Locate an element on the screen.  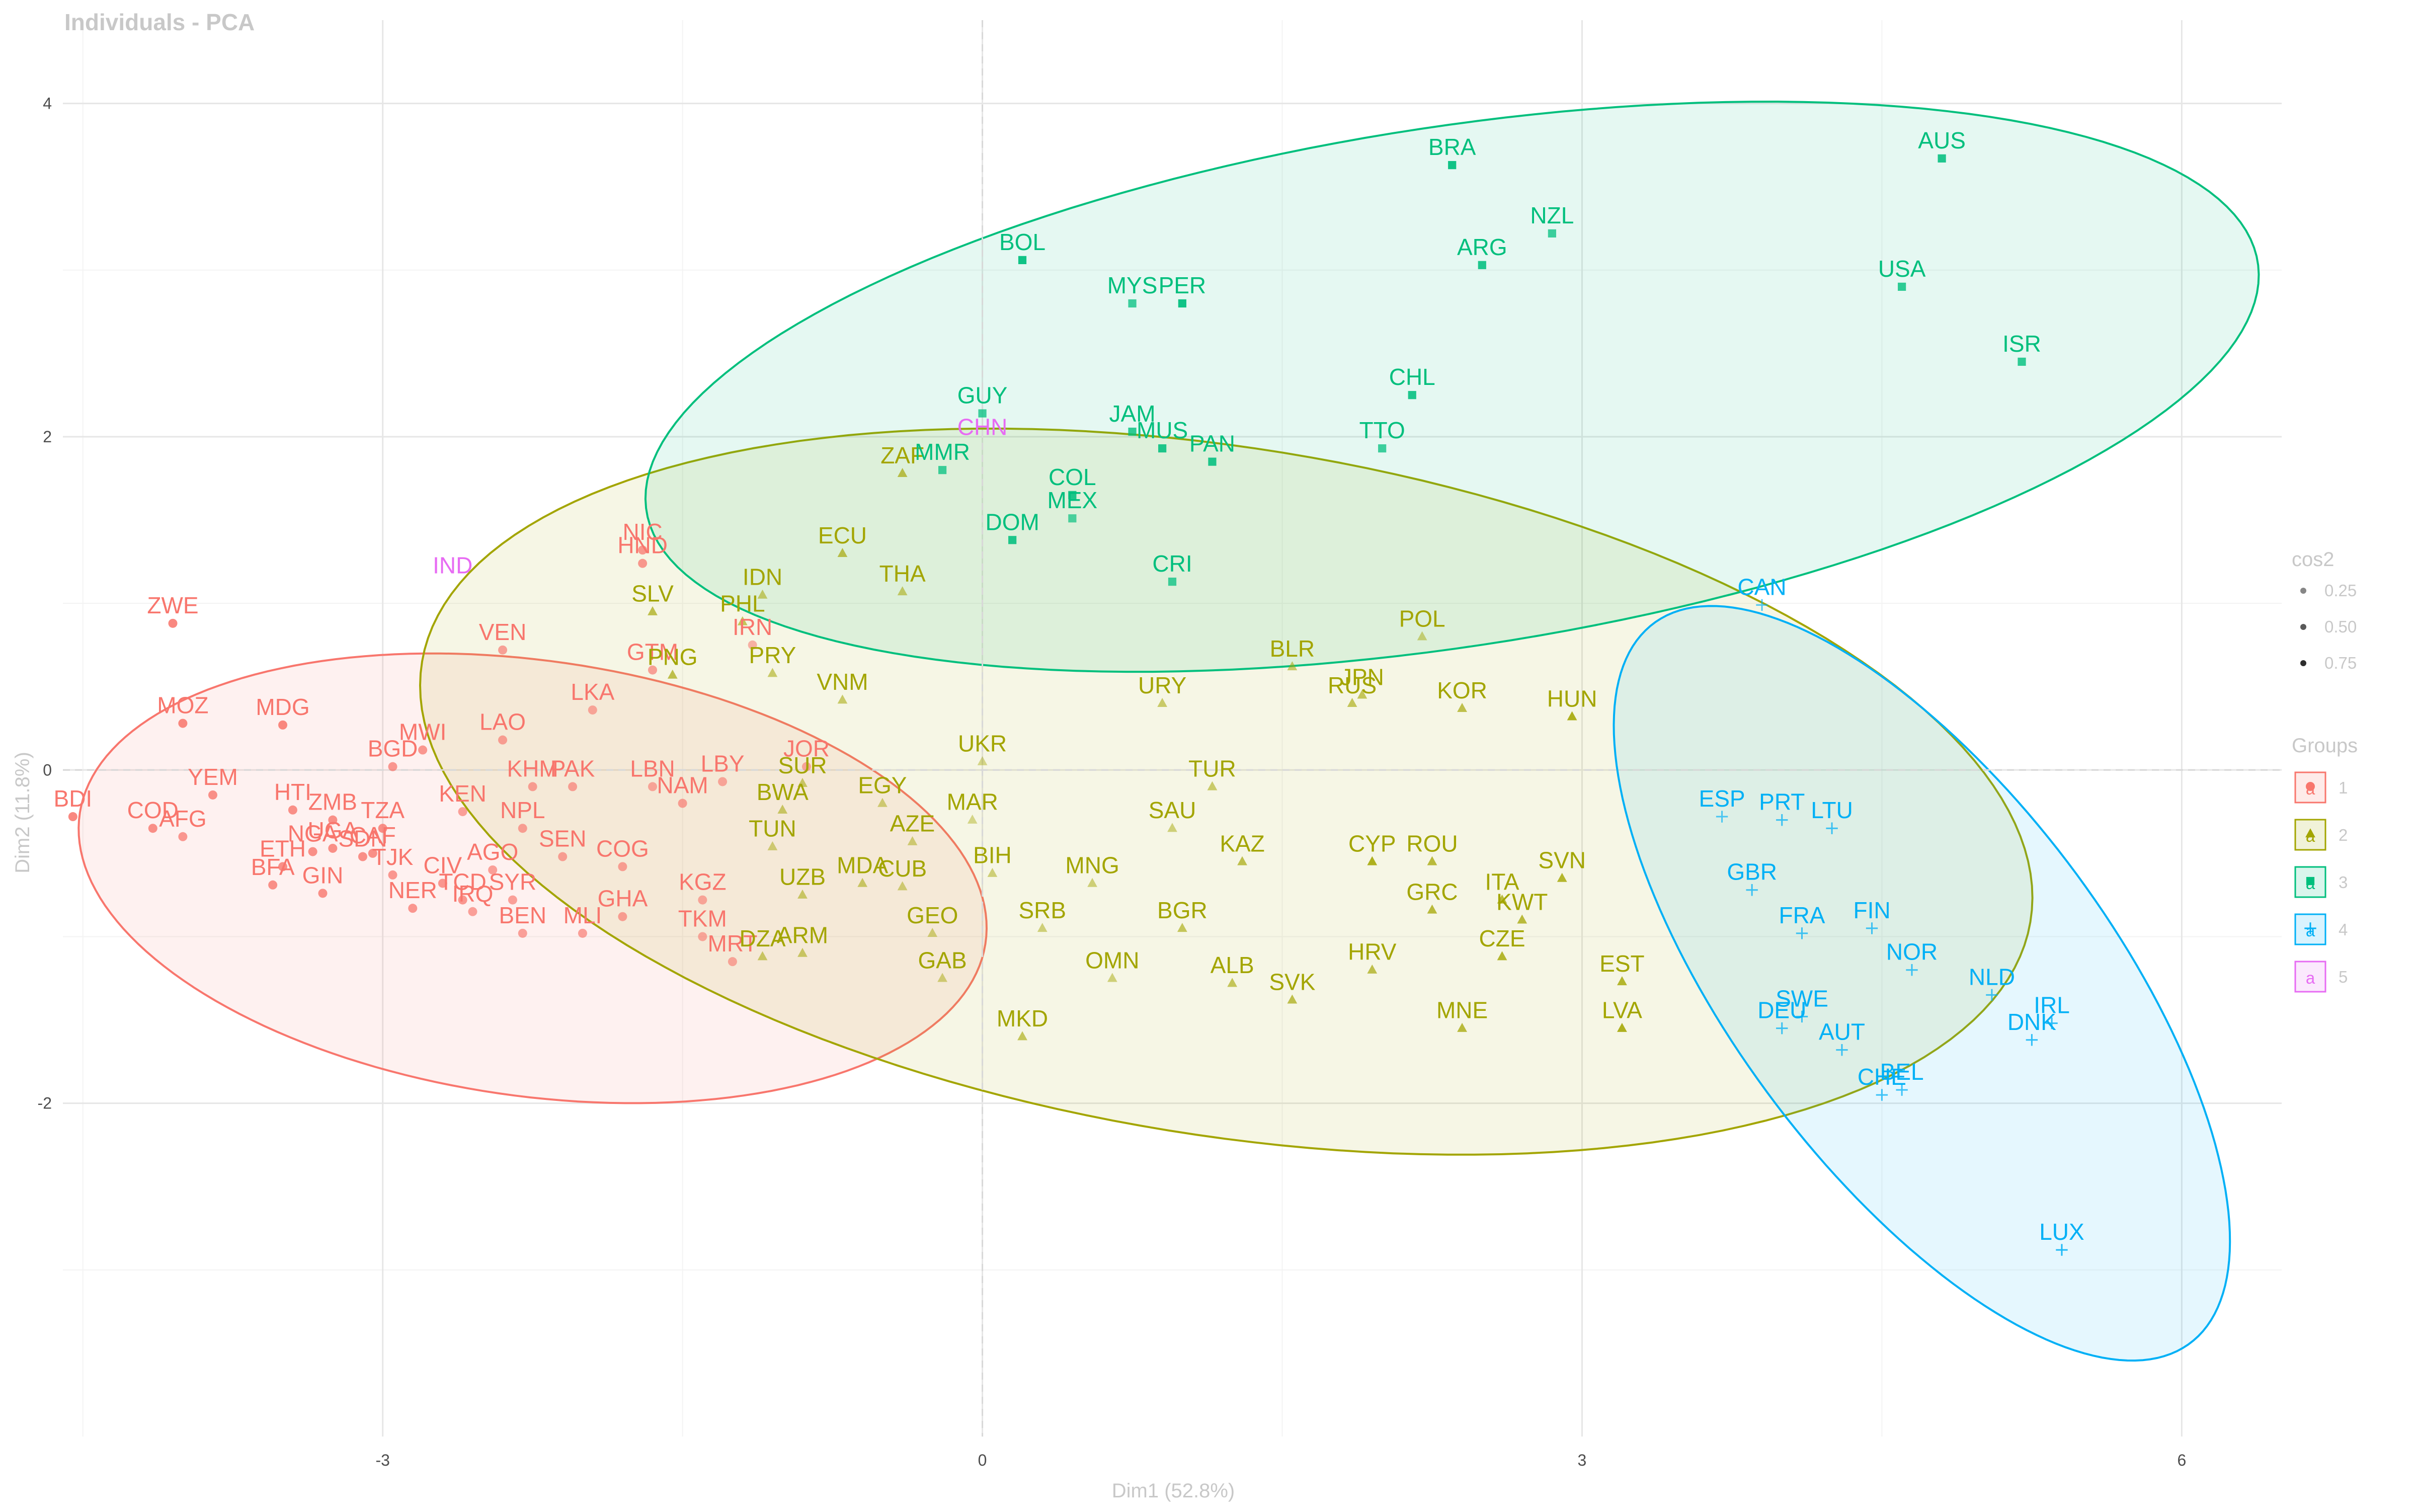
point-ken is located at coordinates (463, 812).